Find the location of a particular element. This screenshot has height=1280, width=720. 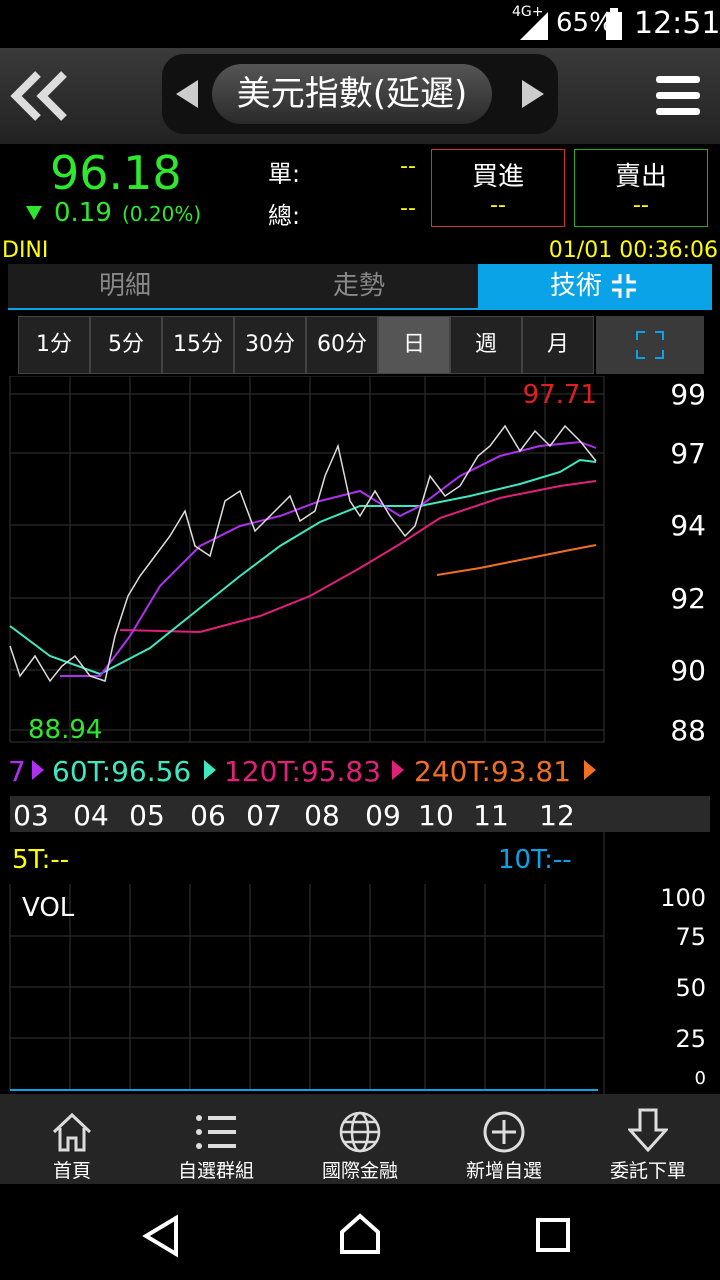

bottom-nav: 首頁 自選群組 國際金融 新增自選 委託下單 is located at coordinates (360, 1139).